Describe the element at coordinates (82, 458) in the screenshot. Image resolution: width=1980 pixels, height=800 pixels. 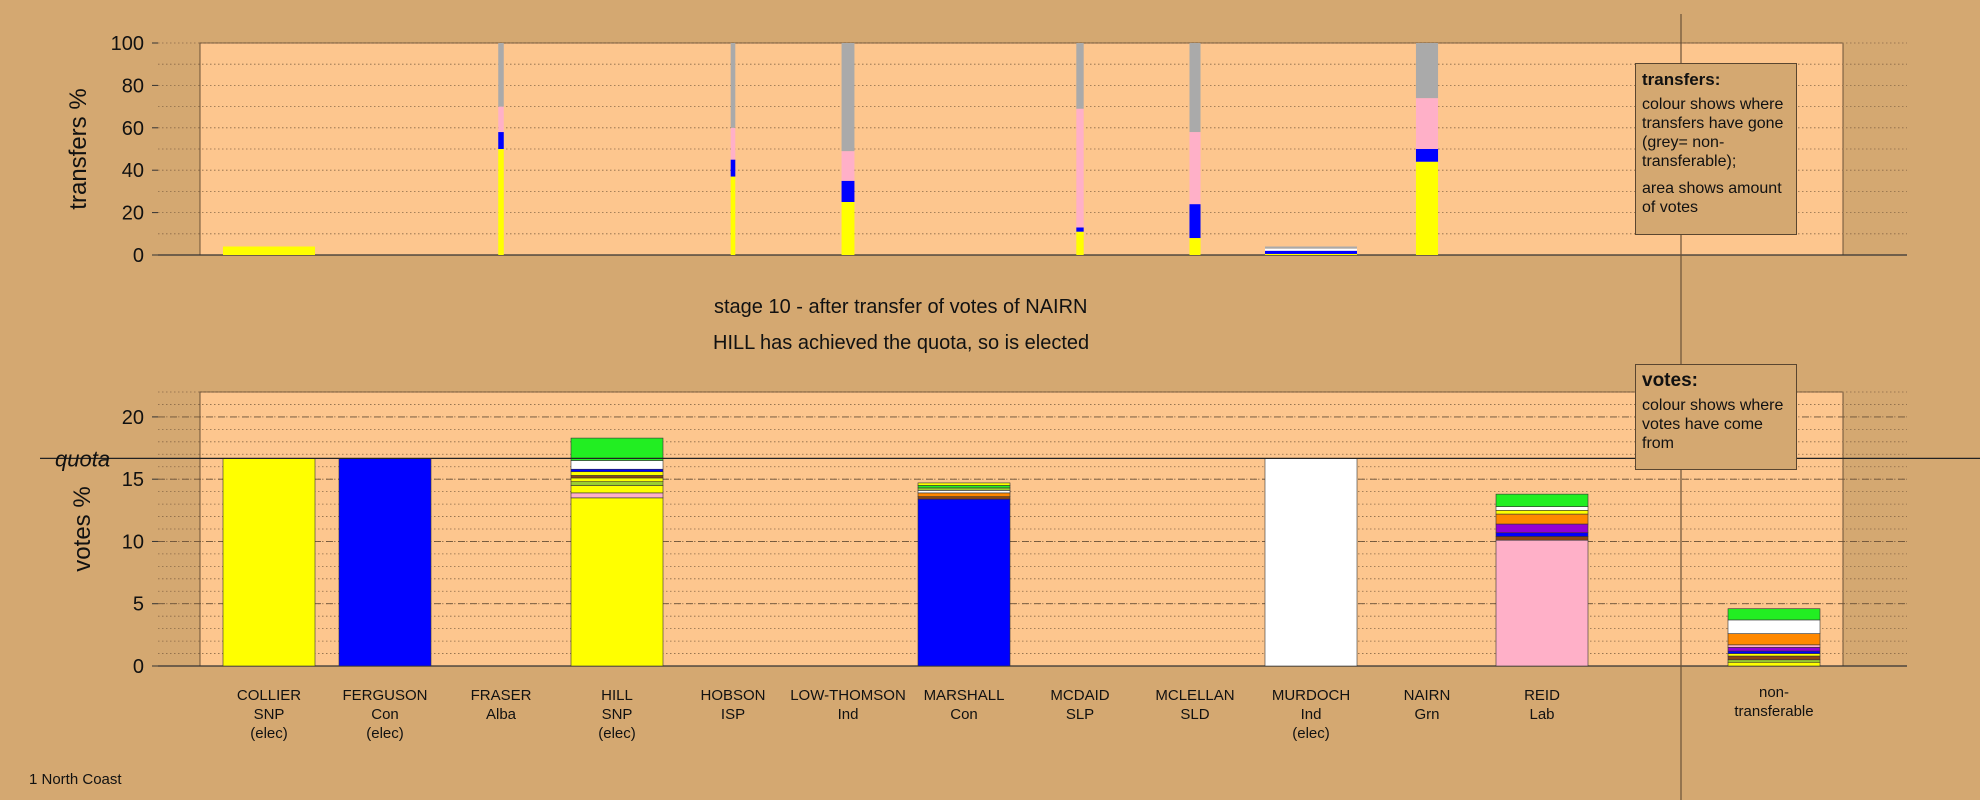
I see `quota-label: quota` at that location.